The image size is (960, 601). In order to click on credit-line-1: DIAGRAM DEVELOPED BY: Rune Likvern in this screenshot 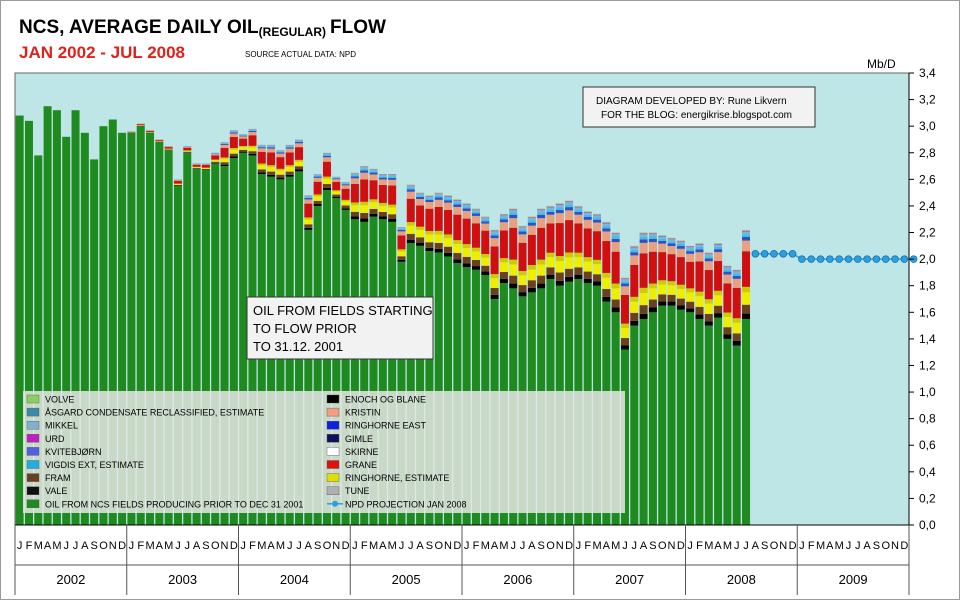, I will do `click(691, 101)`.